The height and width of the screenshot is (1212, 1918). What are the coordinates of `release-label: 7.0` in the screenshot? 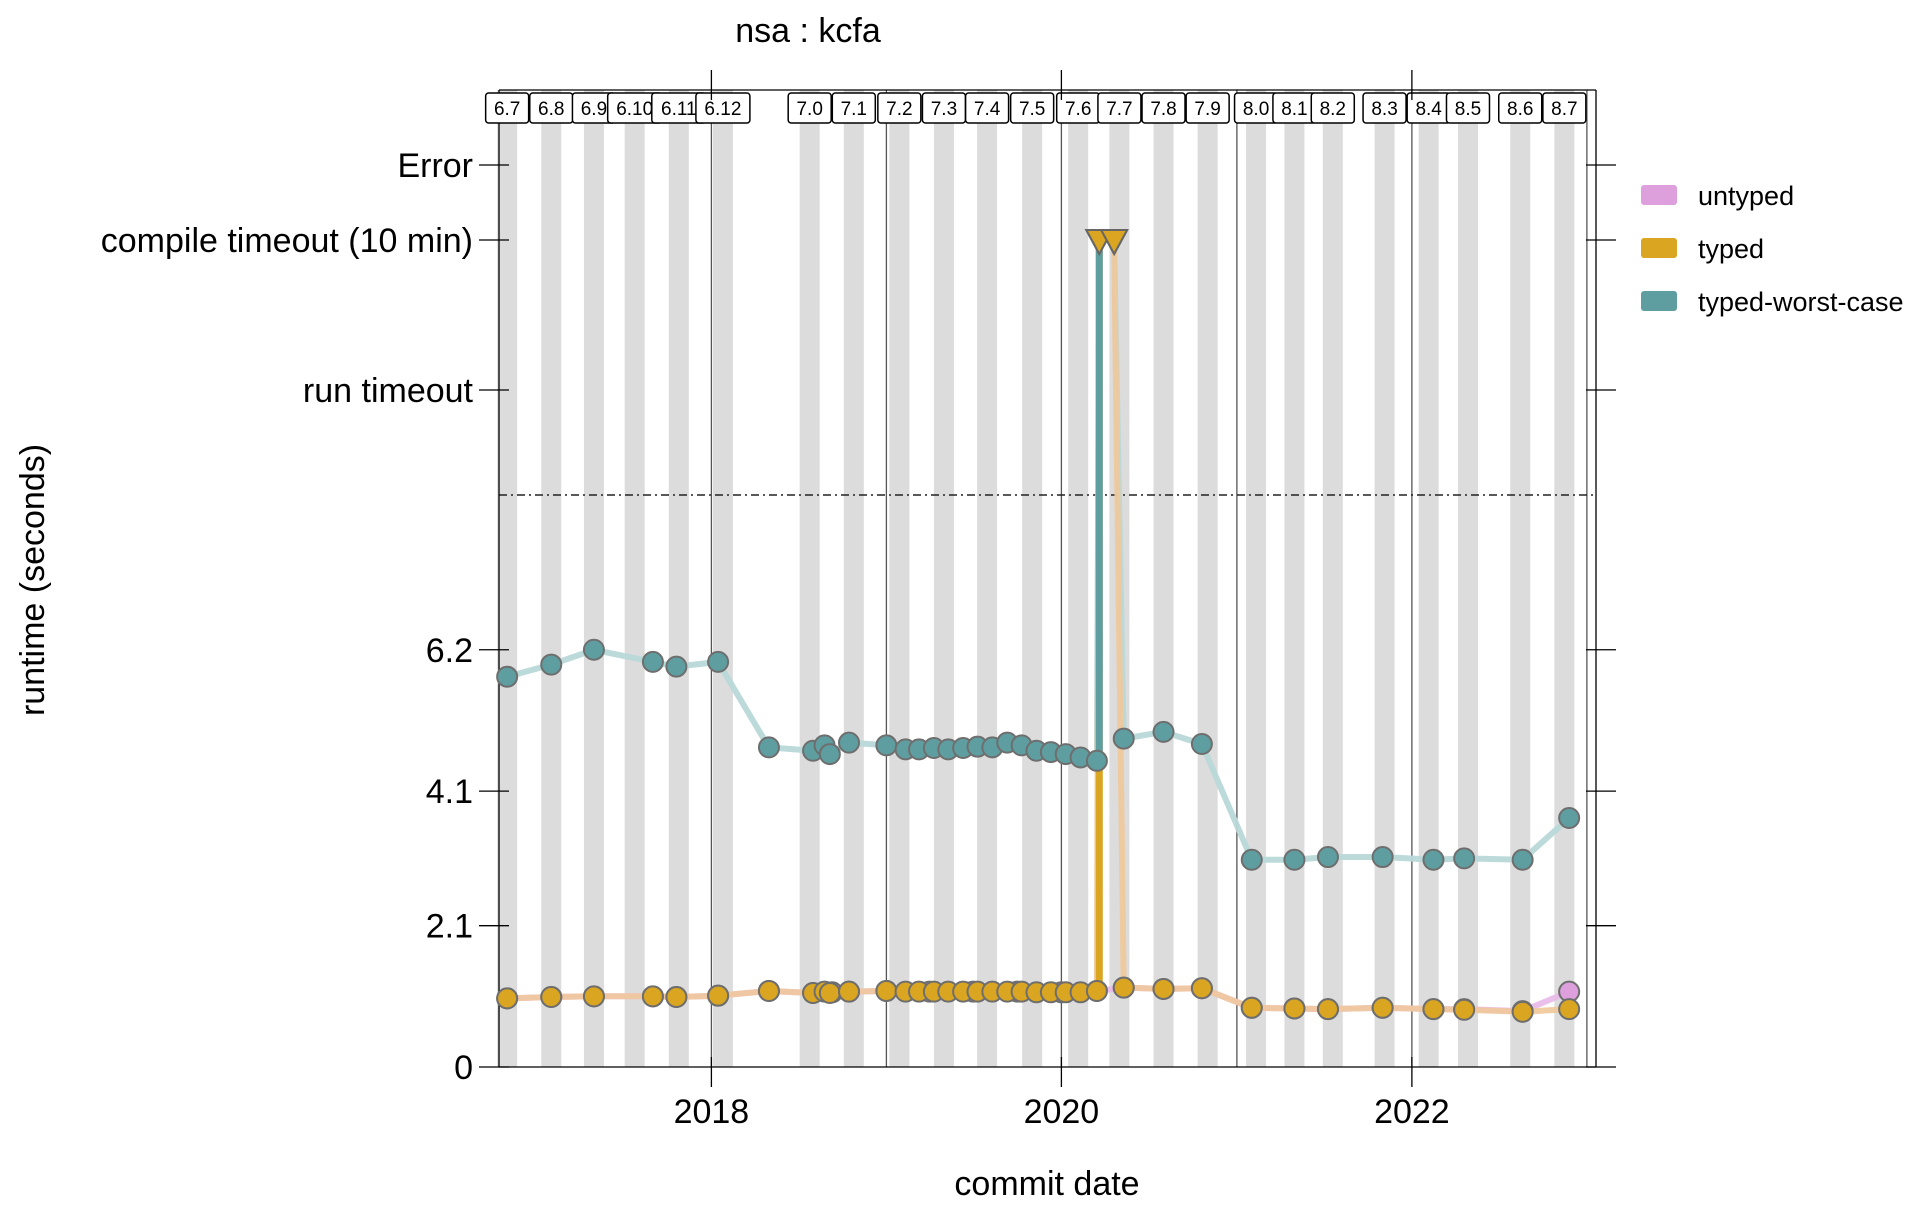 It's located at (809, 109).